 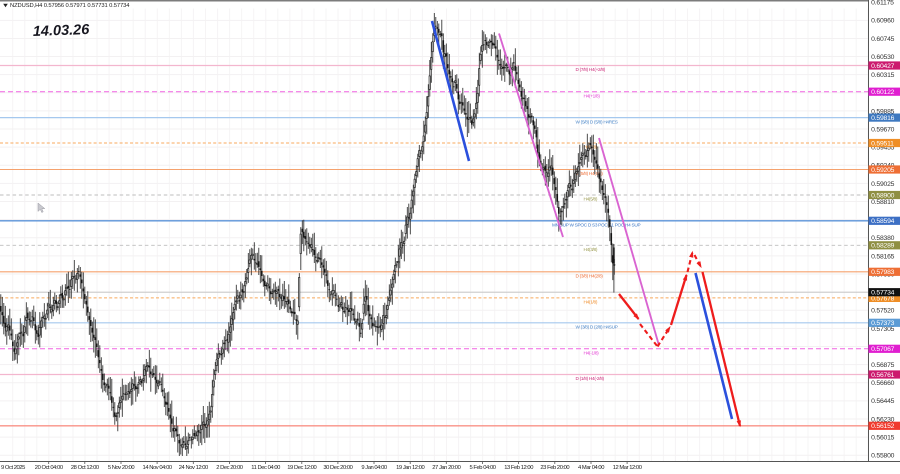 I want to click on svg-text: 0.55800, so click(x=883, y=456).